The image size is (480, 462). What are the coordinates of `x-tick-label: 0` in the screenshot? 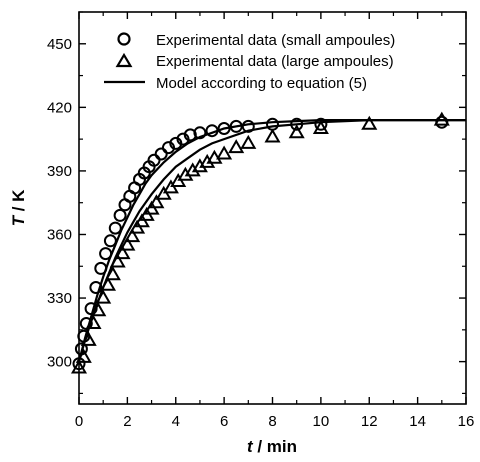 It's located at (79, 421).